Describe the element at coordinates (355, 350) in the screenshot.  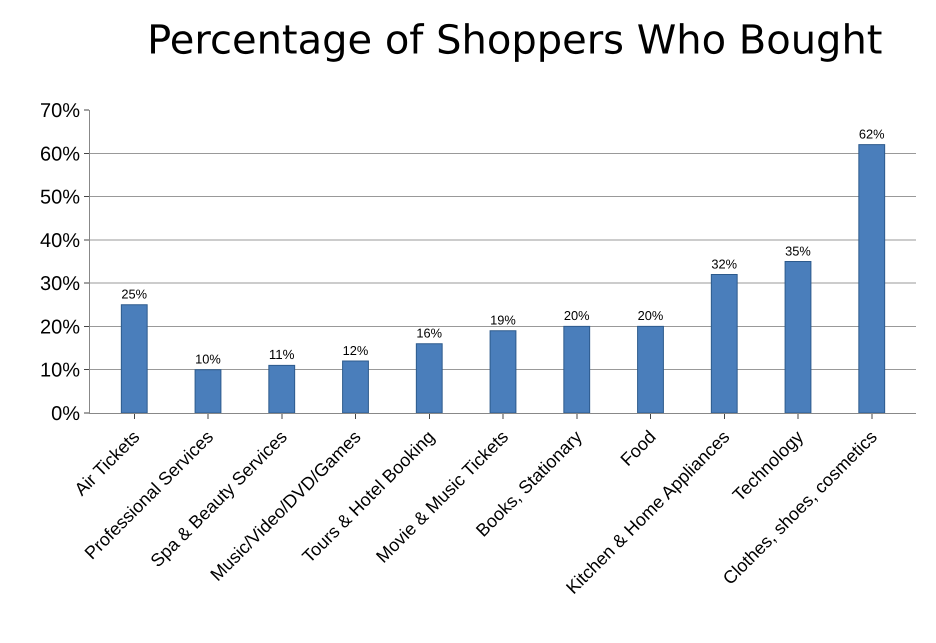
I see `data-label: 12%` at that location.